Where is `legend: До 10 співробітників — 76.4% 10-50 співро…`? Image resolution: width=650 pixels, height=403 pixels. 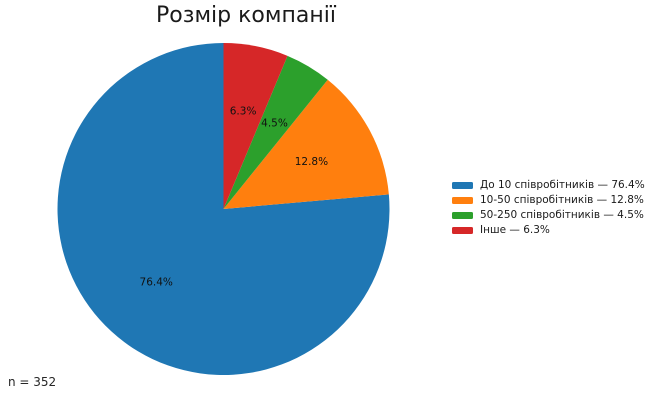 legend: До 10 співробітників — 76.4% 10-50 співро… is located at coordinates (548, 208).